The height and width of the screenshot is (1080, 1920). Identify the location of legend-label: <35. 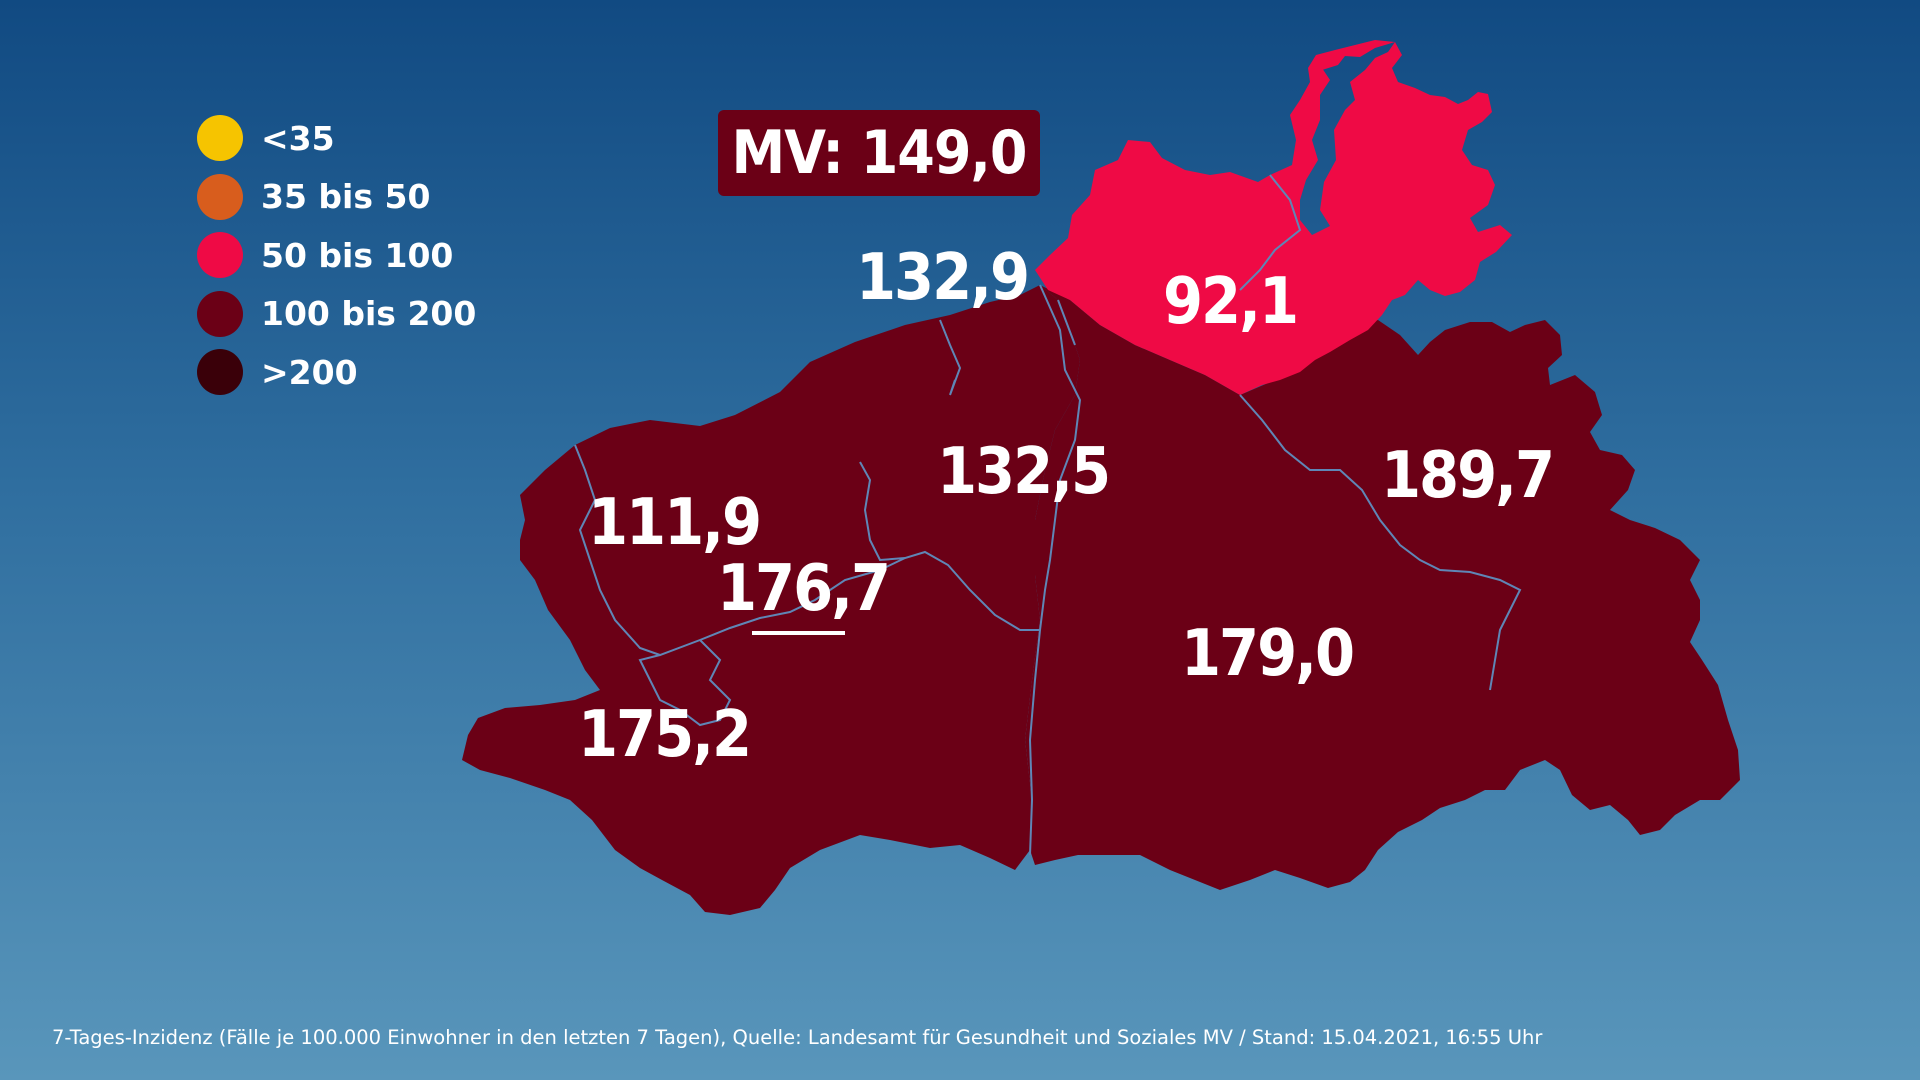
(298, 138).